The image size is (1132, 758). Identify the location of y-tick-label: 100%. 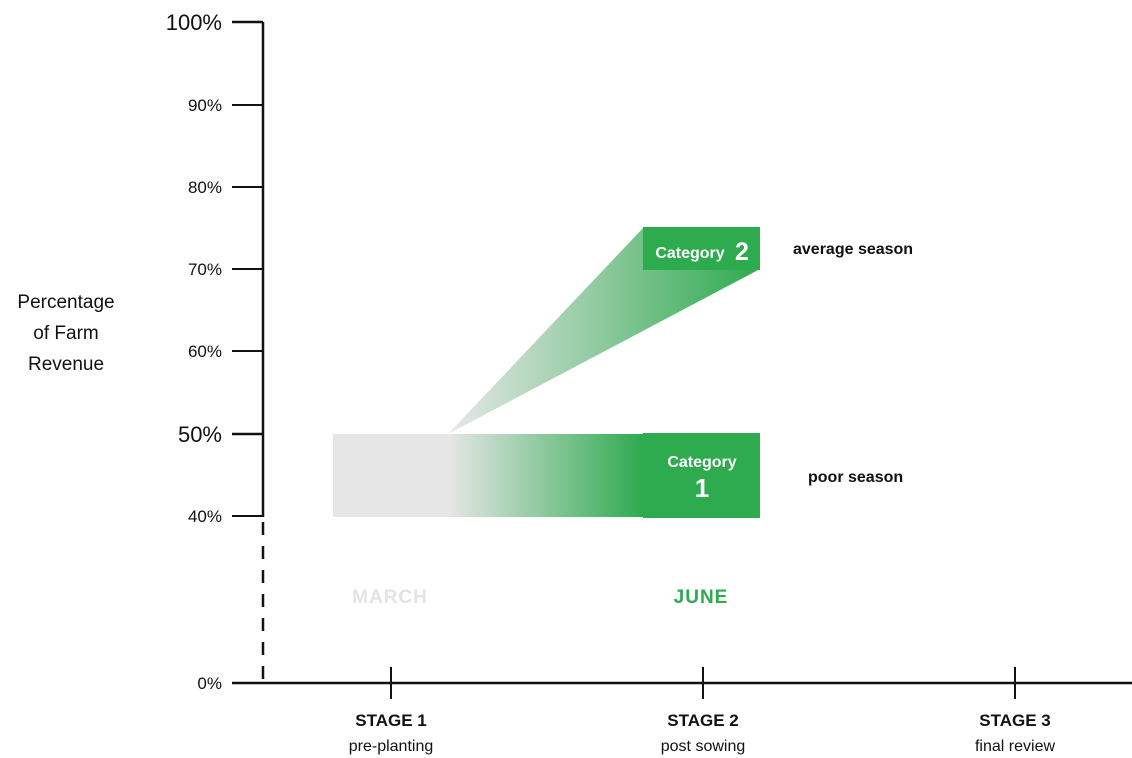
(194, 22).